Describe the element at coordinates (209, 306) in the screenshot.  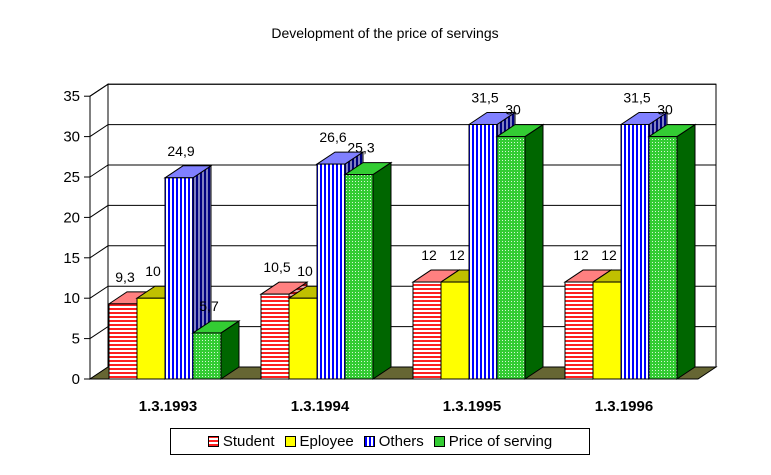
I see `data-label: 5,7` at that location.